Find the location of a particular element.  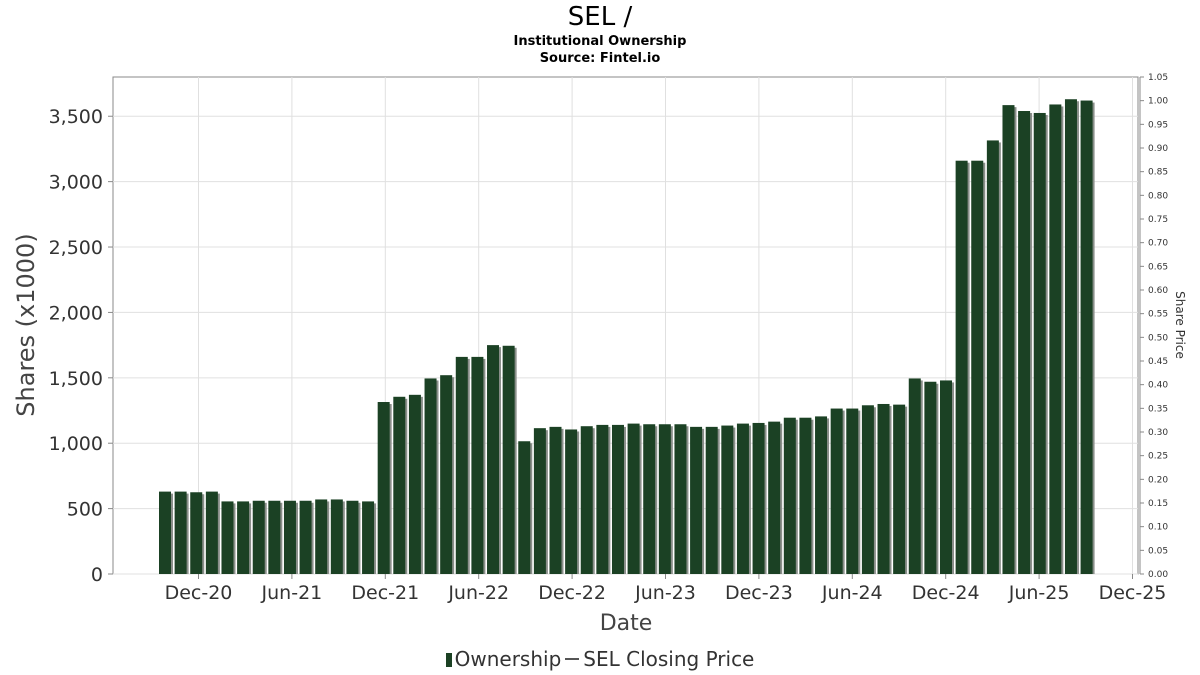

y2-tick-label: 0.45 is located at coordinates (1158, 362).